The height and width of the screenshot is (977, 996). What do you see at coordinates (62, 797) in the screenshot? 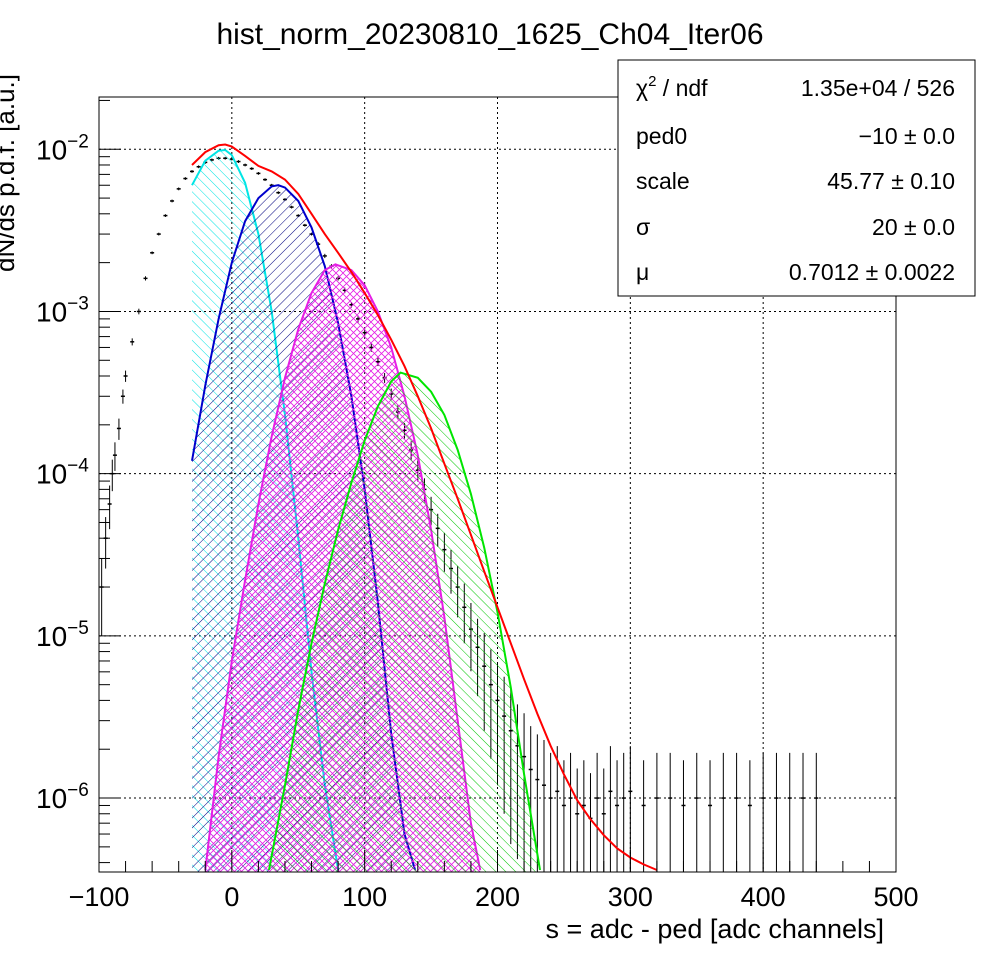
I see `y-tick-label: 10⁻⁶` at bounding box center [62, 797].